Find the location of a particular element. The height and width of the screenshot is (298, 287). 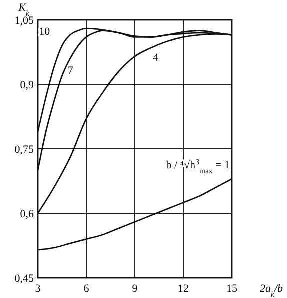

series-label: 10 is located at coordinates (45, 32).